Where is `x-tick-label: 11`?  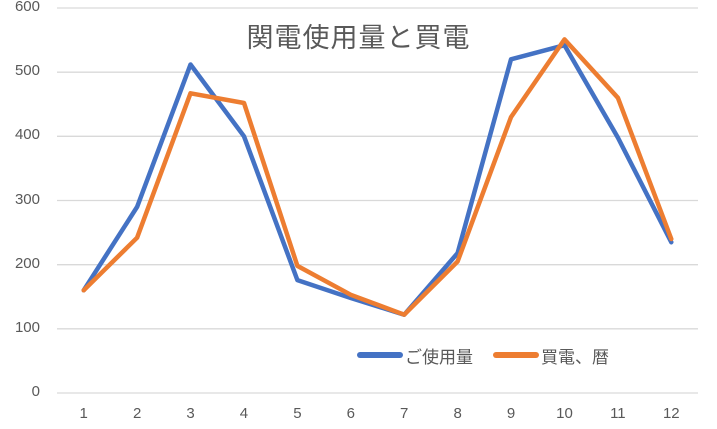 x-tick-label: 11 is located at coordinates (618, 413).